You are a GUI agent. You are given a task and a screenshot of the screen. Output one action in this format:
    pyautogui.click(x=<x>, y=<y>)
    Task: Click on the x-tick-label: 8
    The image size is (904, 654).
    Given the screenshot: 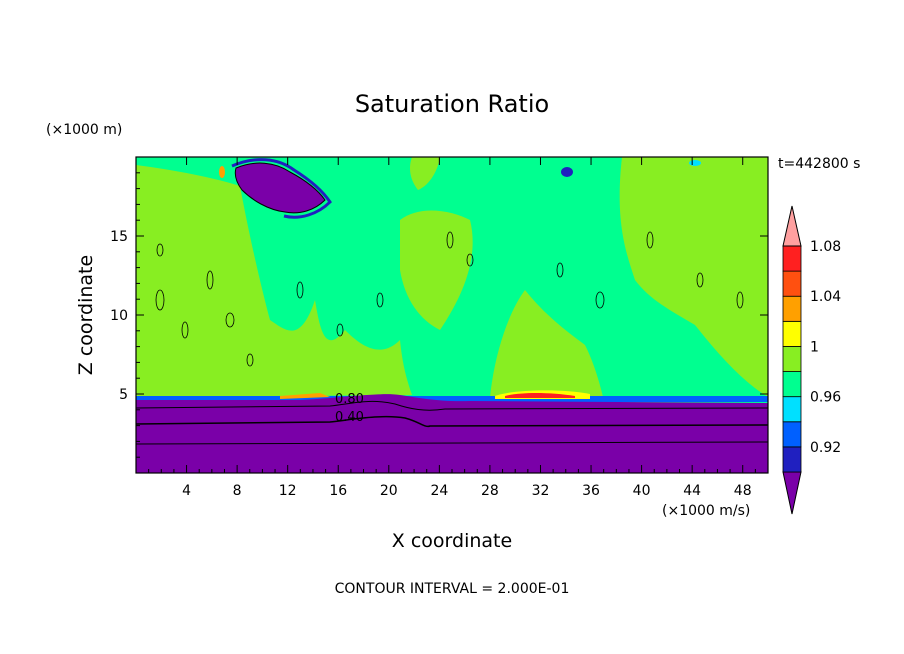 What is the action you would take?
    pyautogui.click(x=237, y=491)
    